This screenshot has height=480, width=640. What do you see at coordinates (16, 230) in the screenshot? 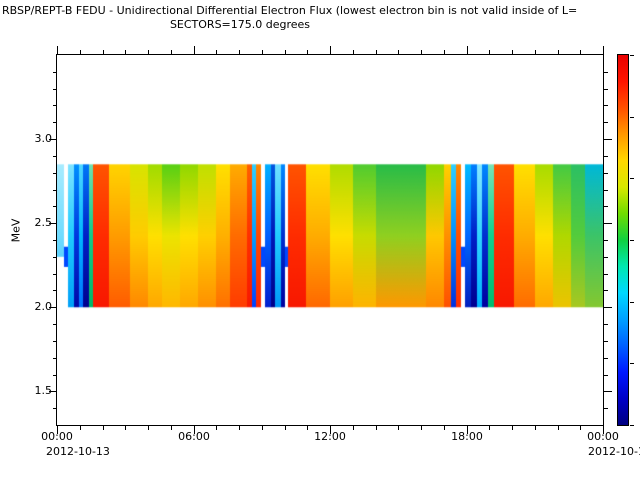
I see `y-axis-label: MeV` at bounding box center [16, 230].